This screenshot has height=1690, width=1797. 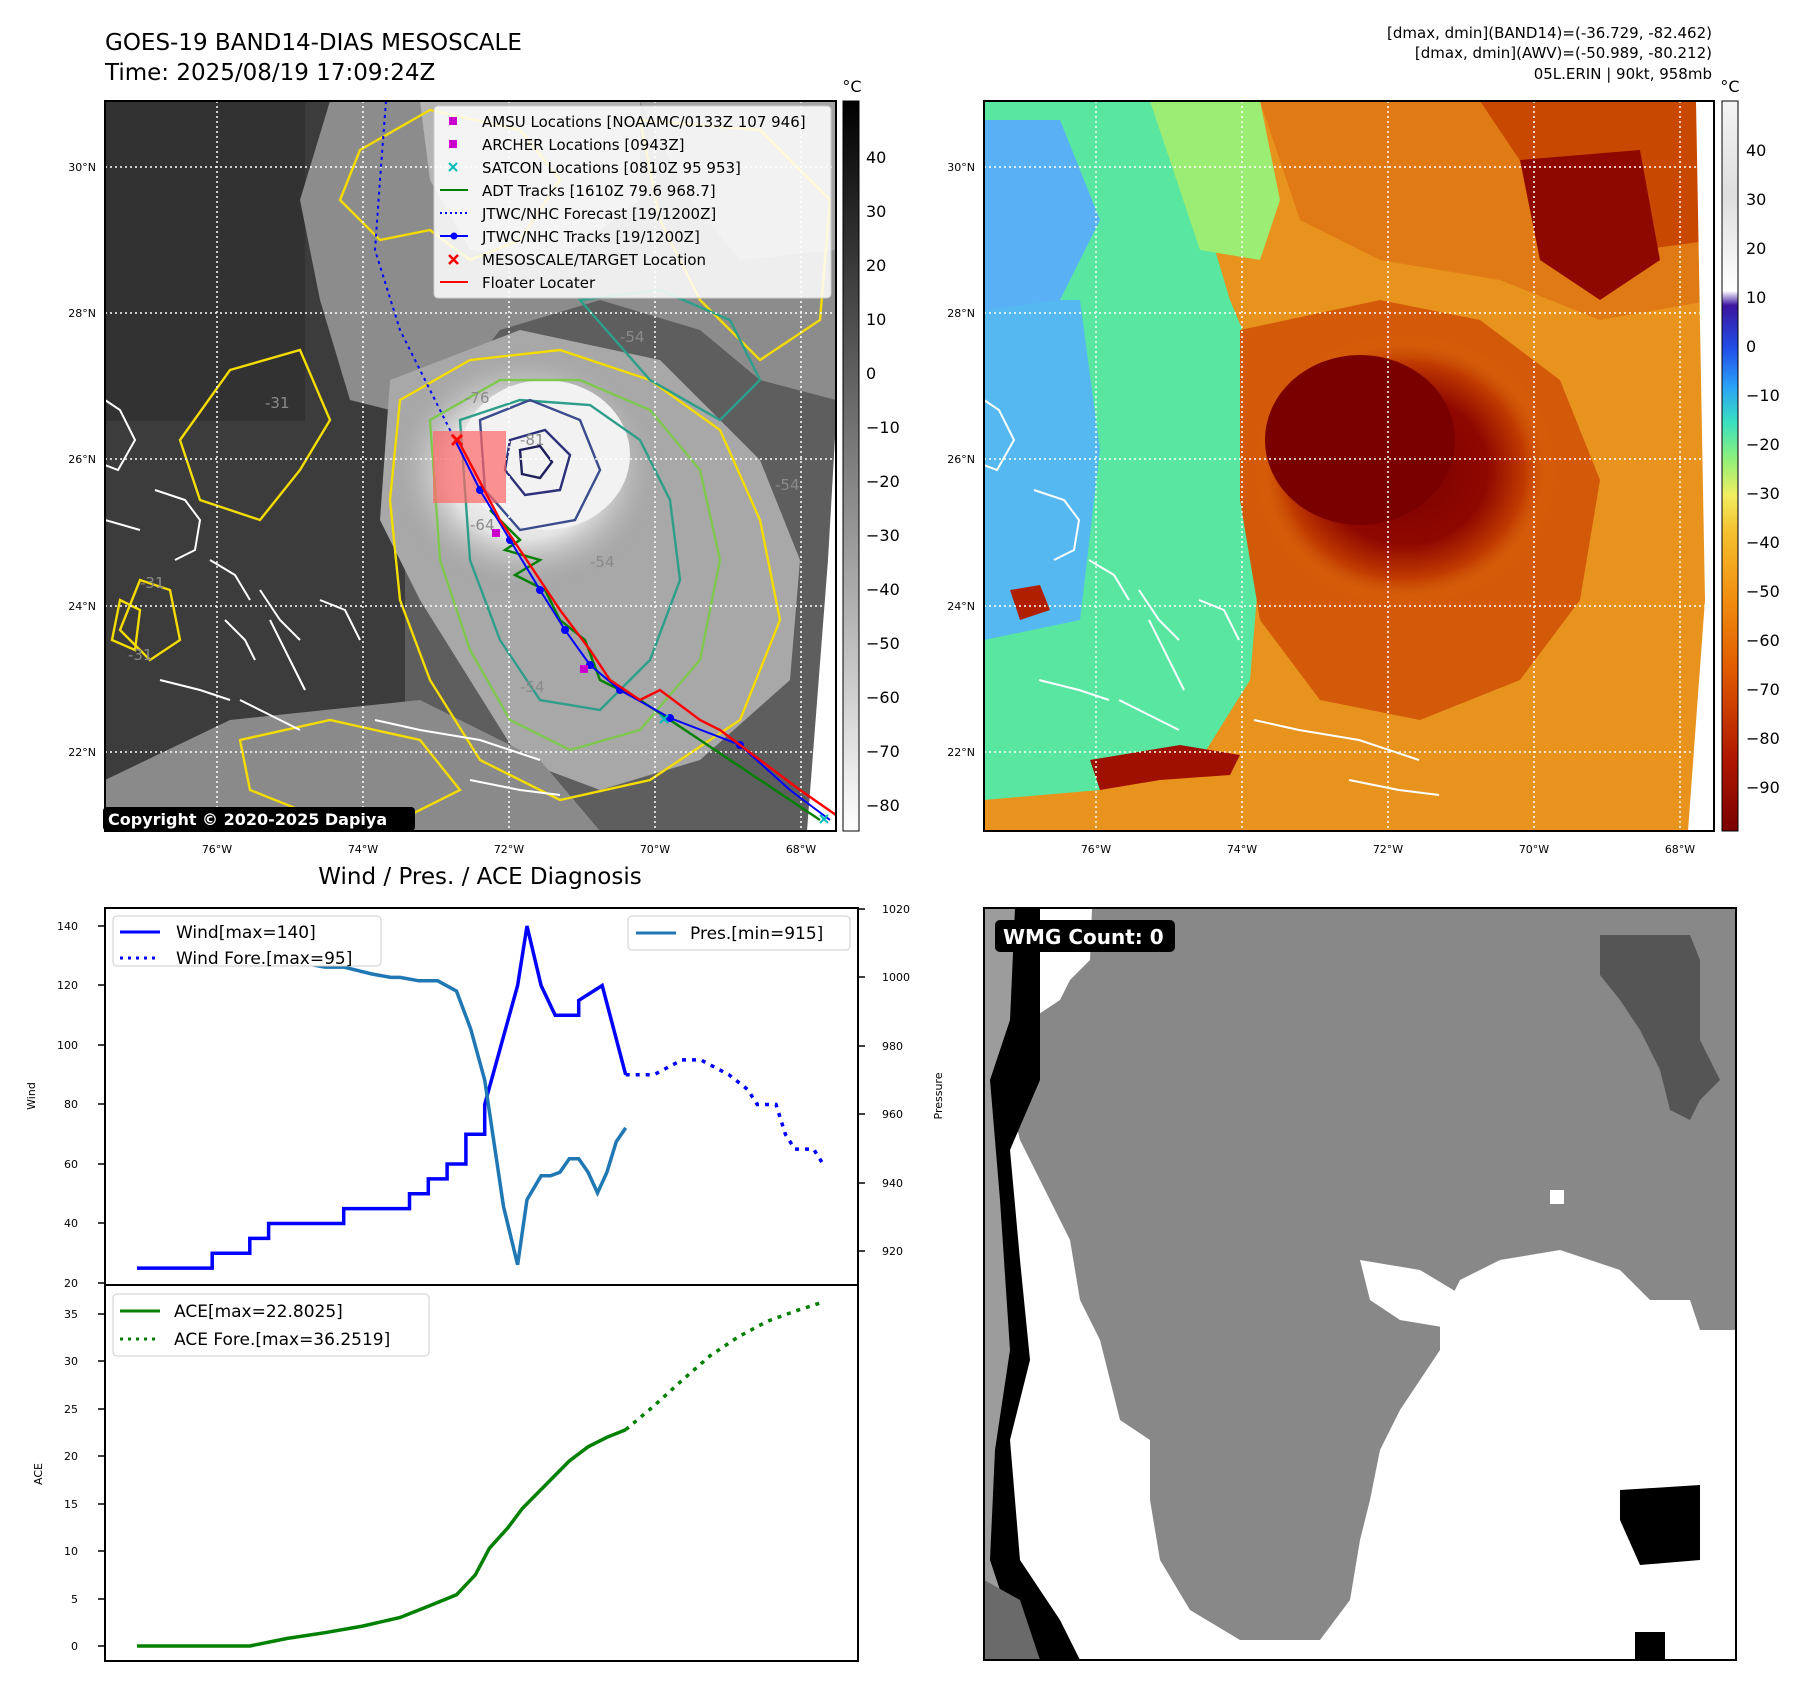 I want to click on copyright-box, so click(x=259, y=819).